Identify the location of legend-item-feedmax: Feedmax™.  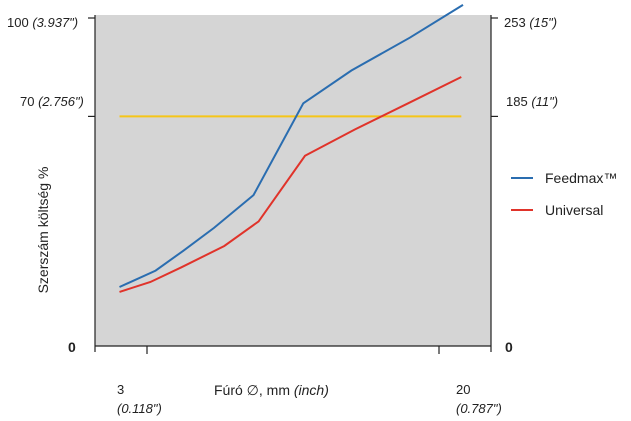
(564, 178).